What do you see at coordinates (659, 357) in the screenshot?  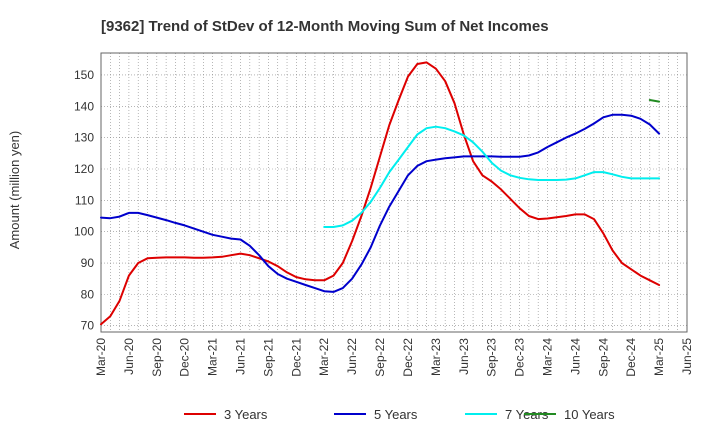 I see `x-tick-label: Mar-25` at bounding box center [659, 357].